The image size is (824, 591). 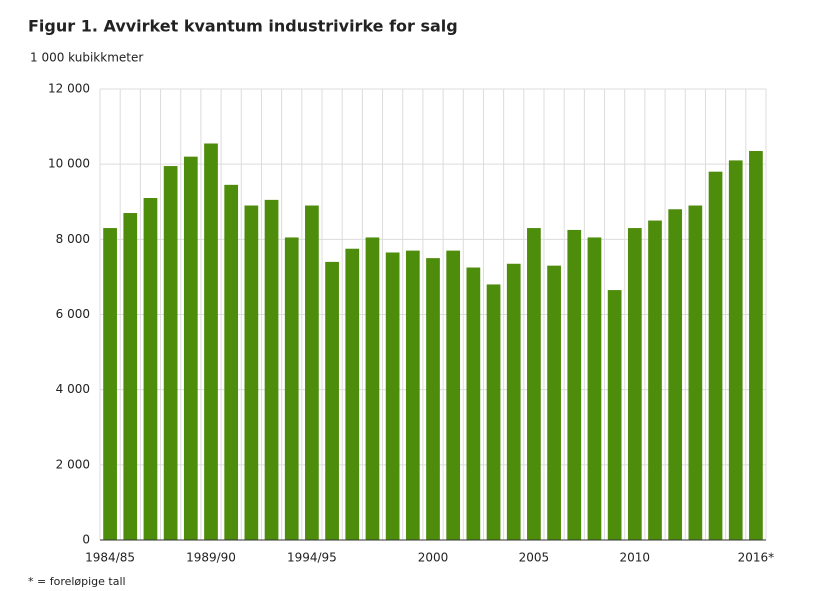 I want to click on y-tick-label: 0, so click(x=86, y=540).